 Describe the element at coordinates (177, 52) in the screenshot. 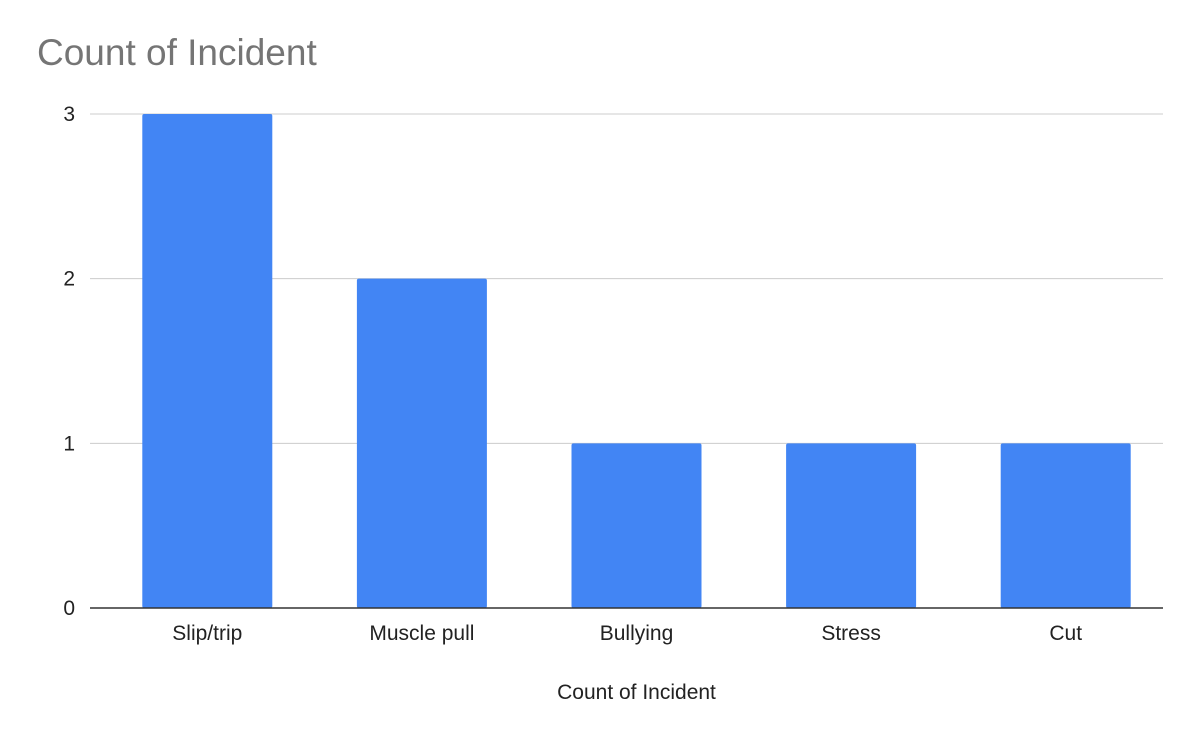

I see `chart-title: Count of Incident` at that location.